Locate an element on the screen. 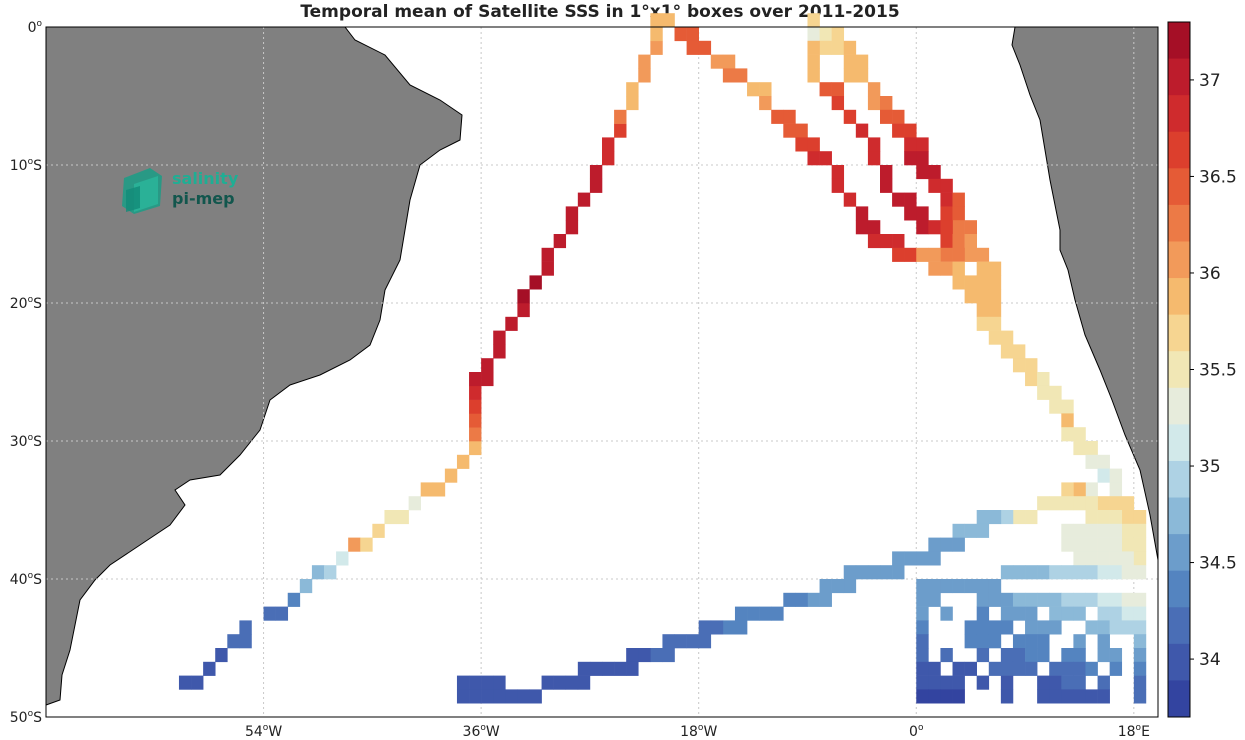  lon-tick-label: 54oW is located at coordinates (263, 731).